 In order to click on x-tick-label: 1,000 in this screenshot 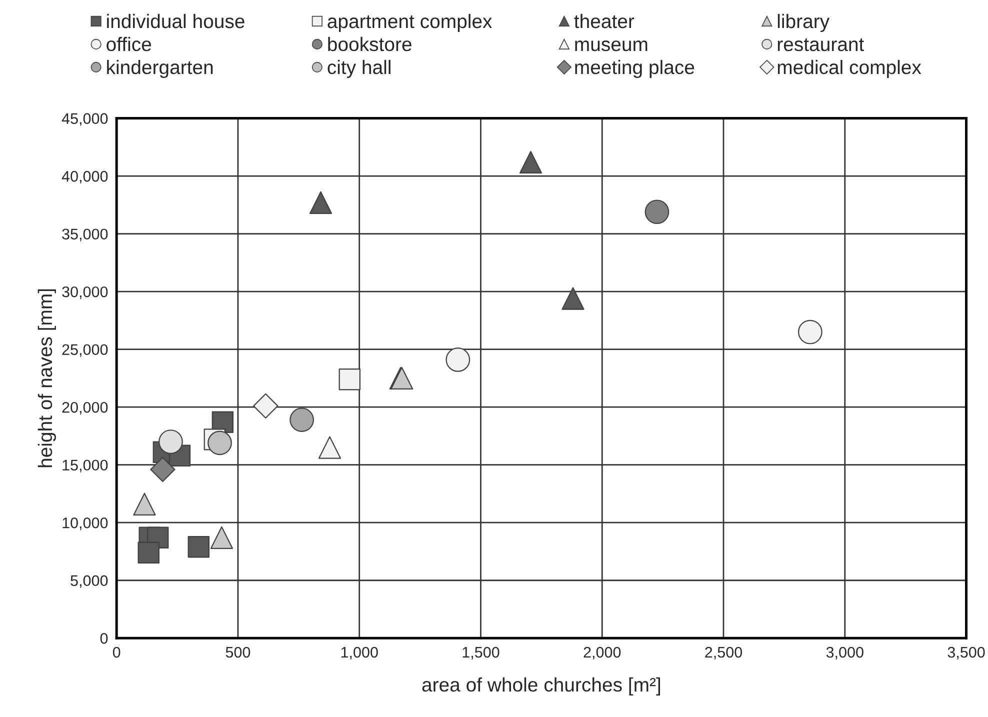, I will do `click(359, 653)`.